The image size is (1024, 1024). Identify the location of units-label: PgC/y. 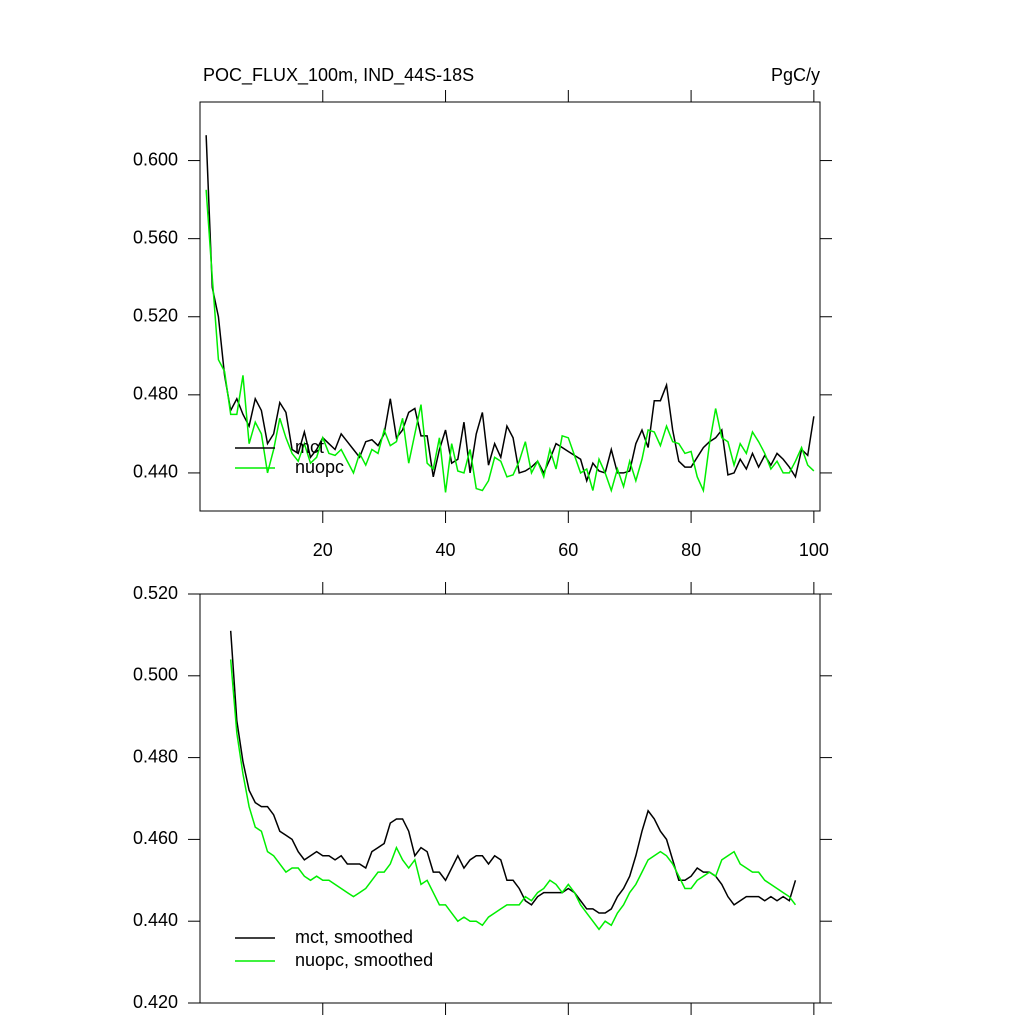
(795, 75).